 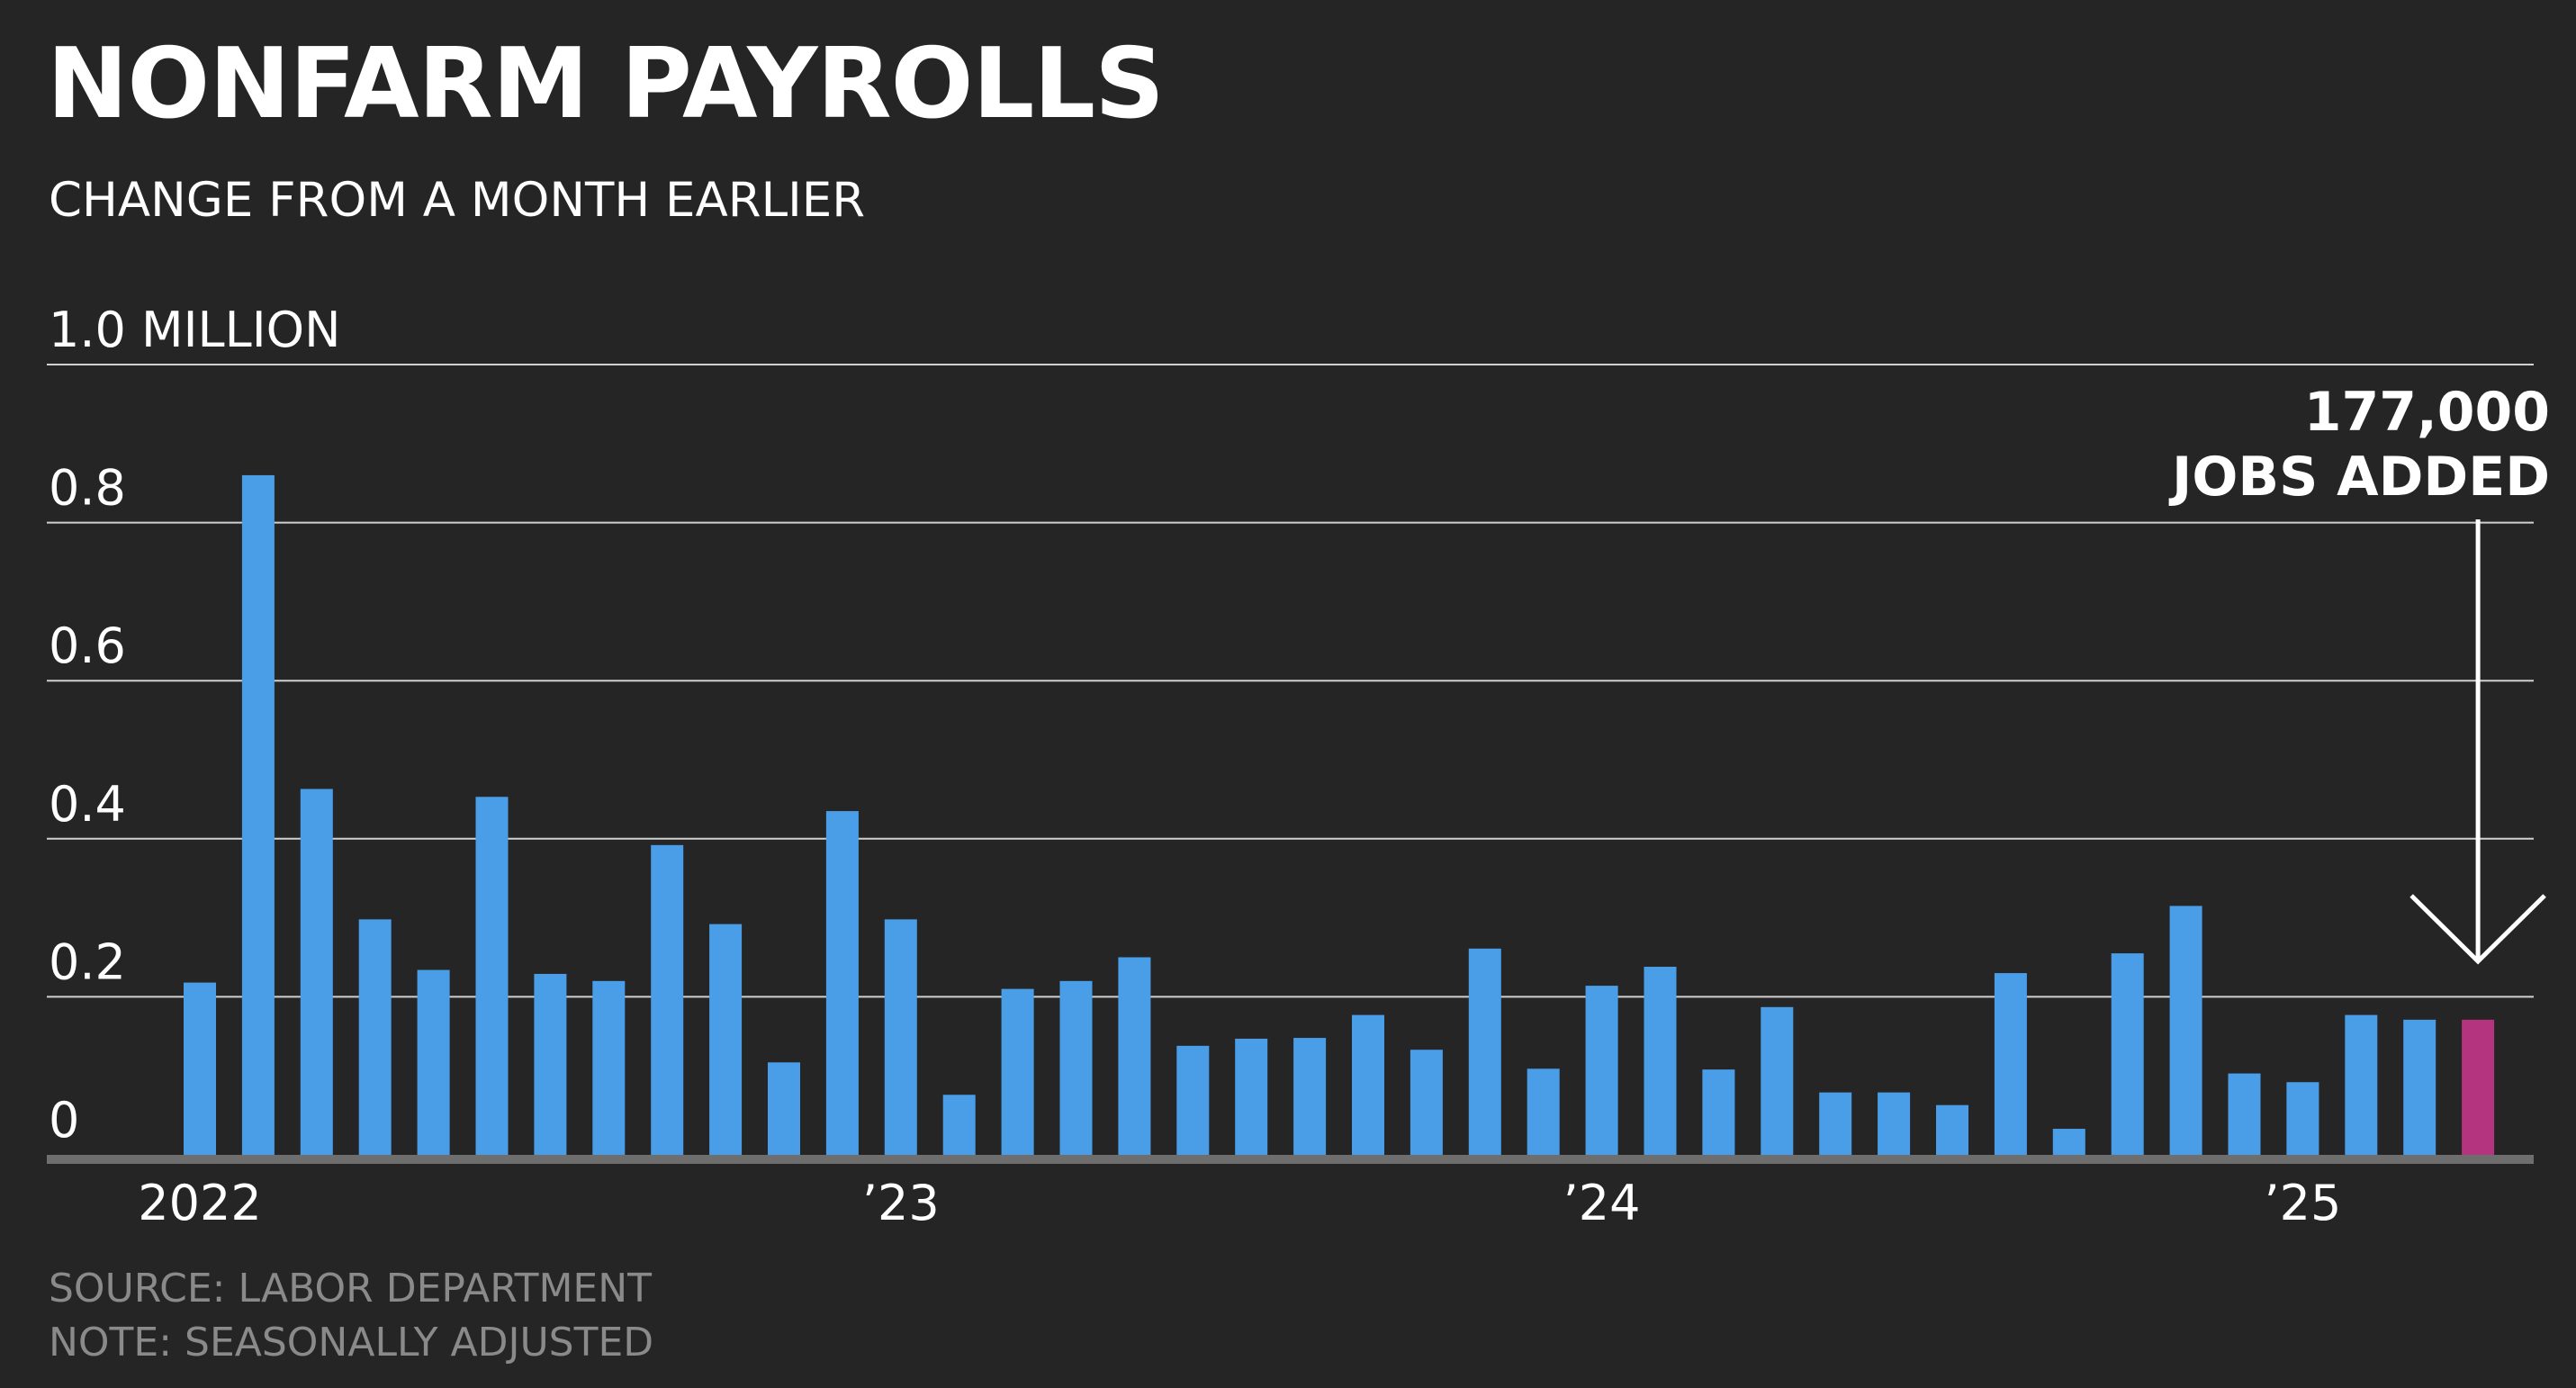 I want to click on adjustment-note: NOTE: SEASONALLY ADJUSTED, so click(x=351, y=1343).